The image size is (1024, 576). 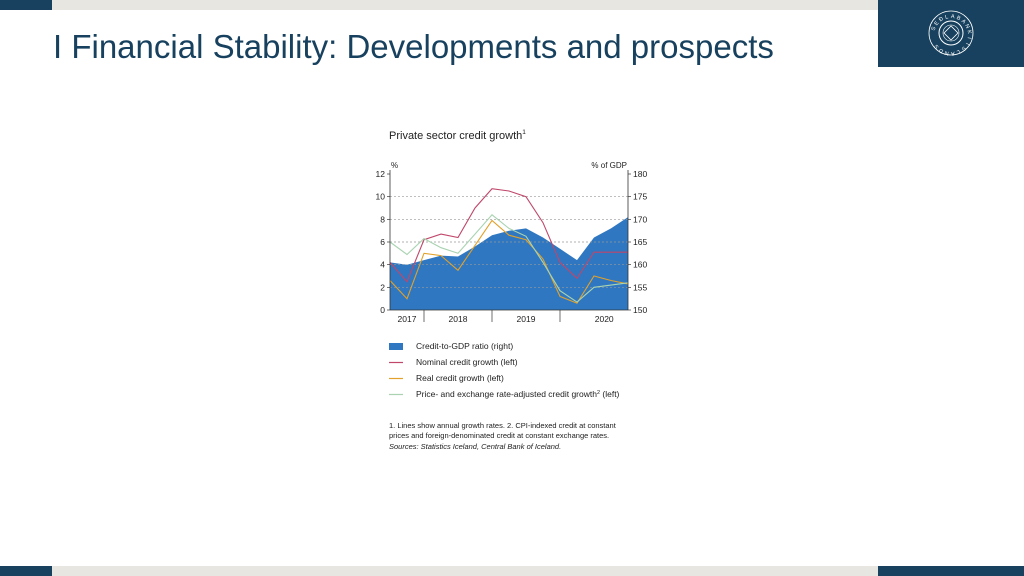 I want to click on right-tick-label: 180, so click(x=640, y=174).